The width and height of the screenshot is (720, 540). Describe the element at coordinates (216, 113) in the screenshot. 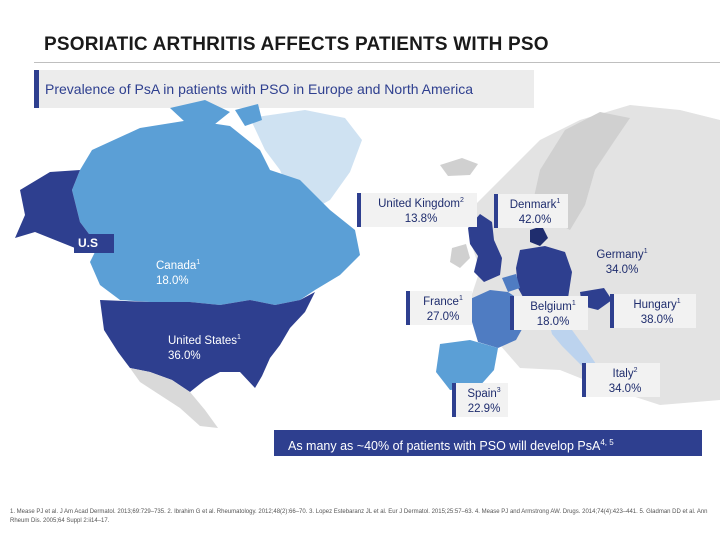

I see `canada-islands-shape` at that location.